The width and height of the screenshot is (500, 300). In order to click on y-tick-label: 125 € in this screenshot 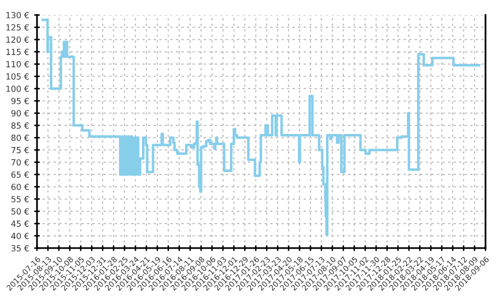, I will do `click(17, 27)`.